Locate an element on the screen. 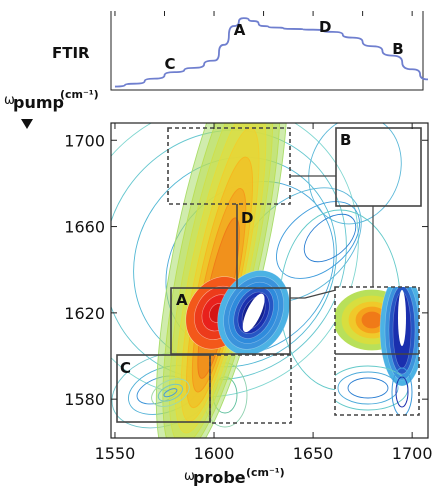 This screenshot has width=436, height=486. ylabel-unit: (cm⁻¹) is located at coordinates (79, 94).